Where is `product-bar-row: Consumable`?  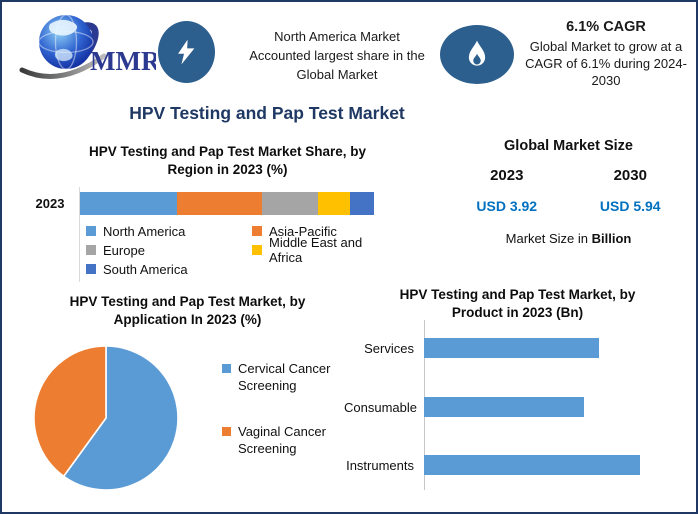
product-bar-row: Consumable is located at coordinates (518, 407).